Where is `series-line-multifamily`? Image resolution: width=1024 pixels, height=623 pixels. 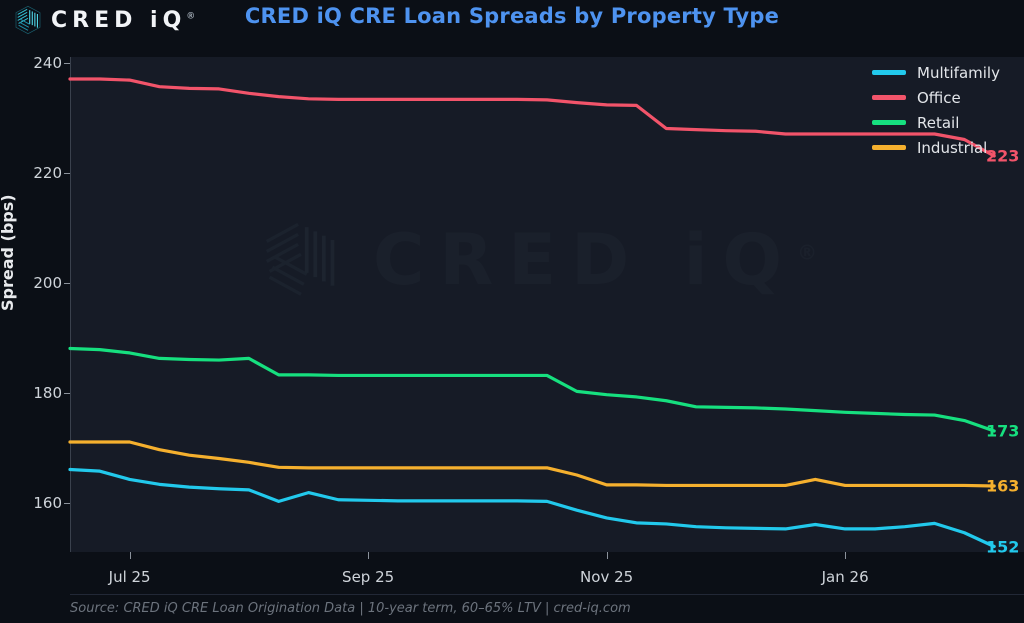
series-line-multifamily is located at coordinates (532, 508).